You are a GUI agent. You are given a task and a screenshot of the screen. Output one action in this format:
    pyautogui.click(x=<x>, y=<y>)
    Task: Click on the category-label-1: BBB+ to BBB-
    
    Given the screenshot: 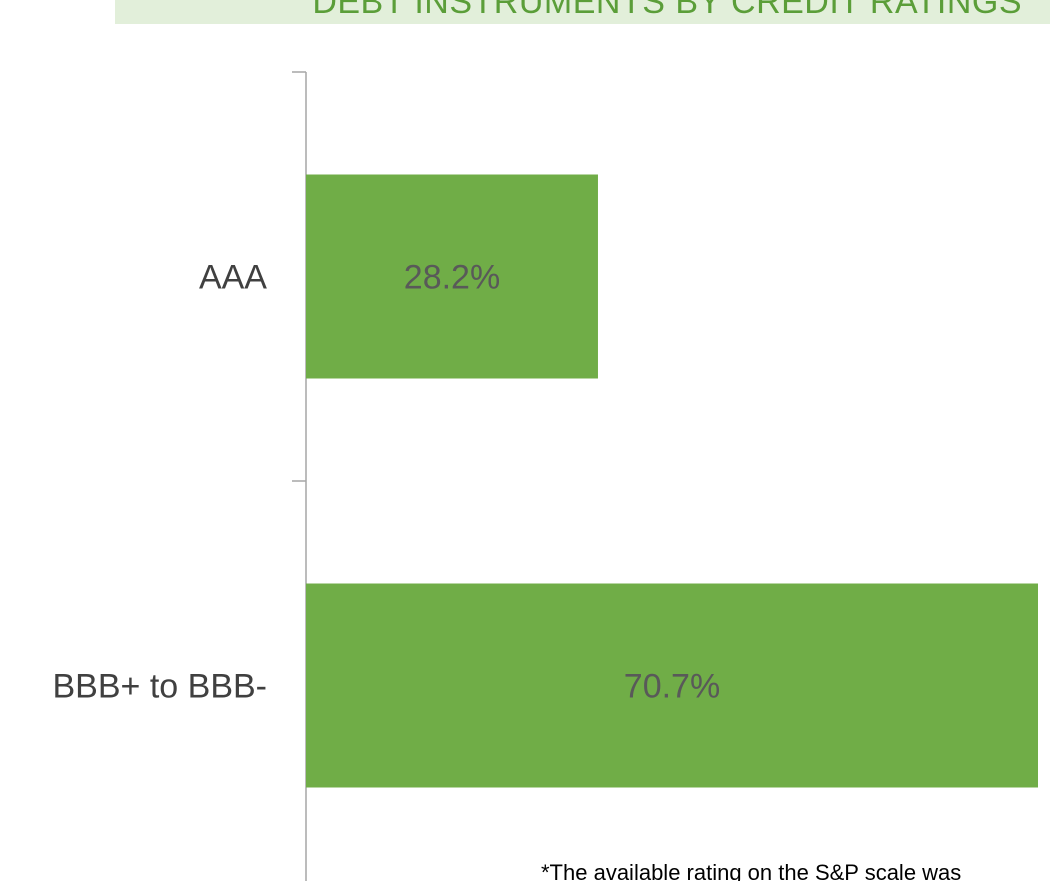 What is the action you would take?
    pyautogui.click(x=160, y=687)
    